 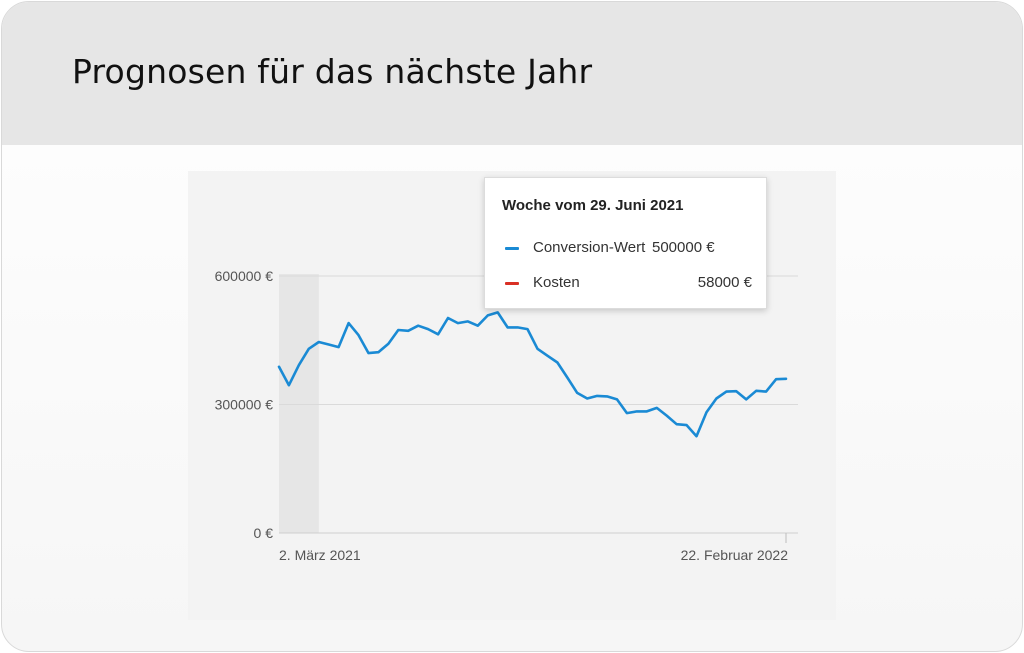 What do you see at coordinates (244, 276) in the screenshot?
I see `y-tick-label: 600000 €` at bounding box center [244, 276].